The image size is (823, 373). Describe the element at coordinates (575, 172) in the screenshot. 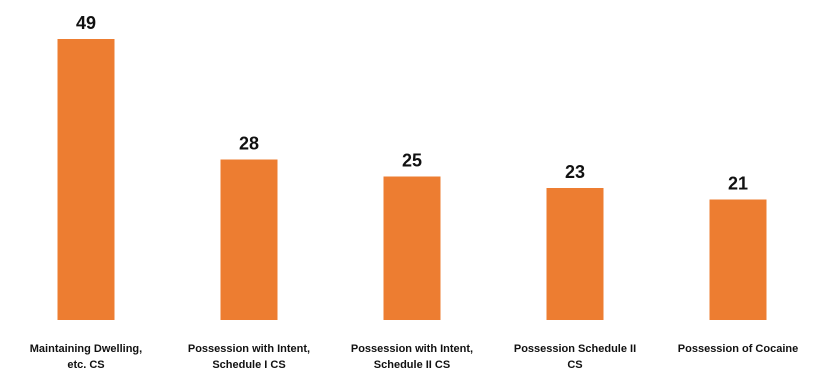

I see `data-label-4: 23` at that location.